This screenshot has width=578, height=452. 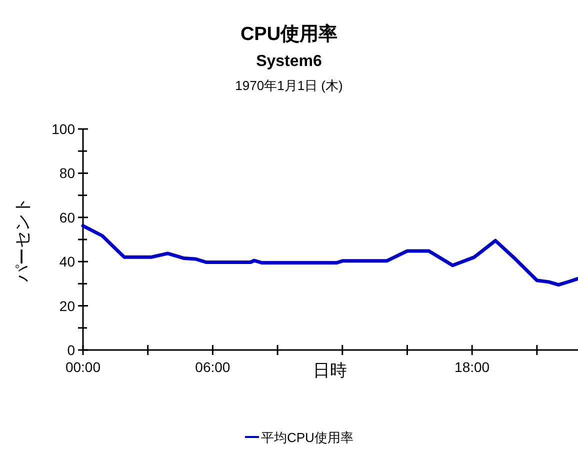 I want to click on x-tick-label: 06:00, so click(x=212, y=367).